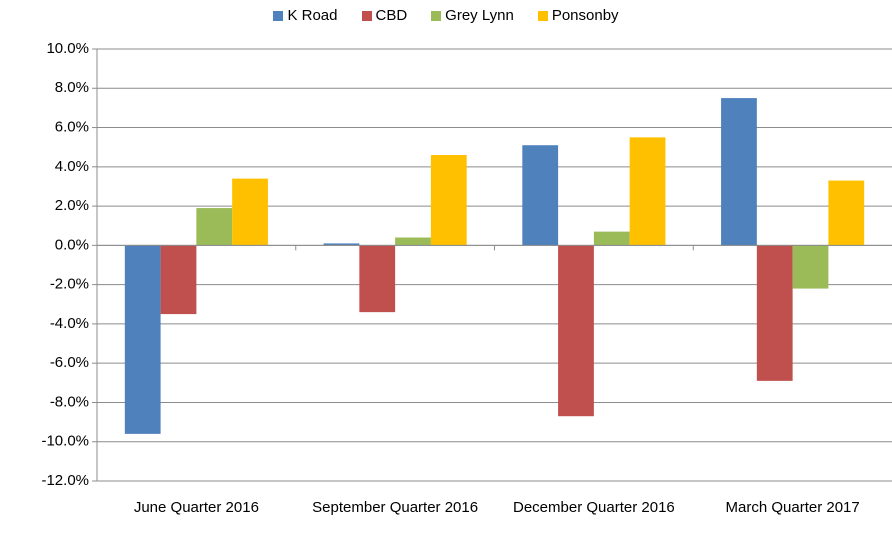 The image size is (892, 539). I want to click on y-tick-label: 0.0%, so click(72, 244).